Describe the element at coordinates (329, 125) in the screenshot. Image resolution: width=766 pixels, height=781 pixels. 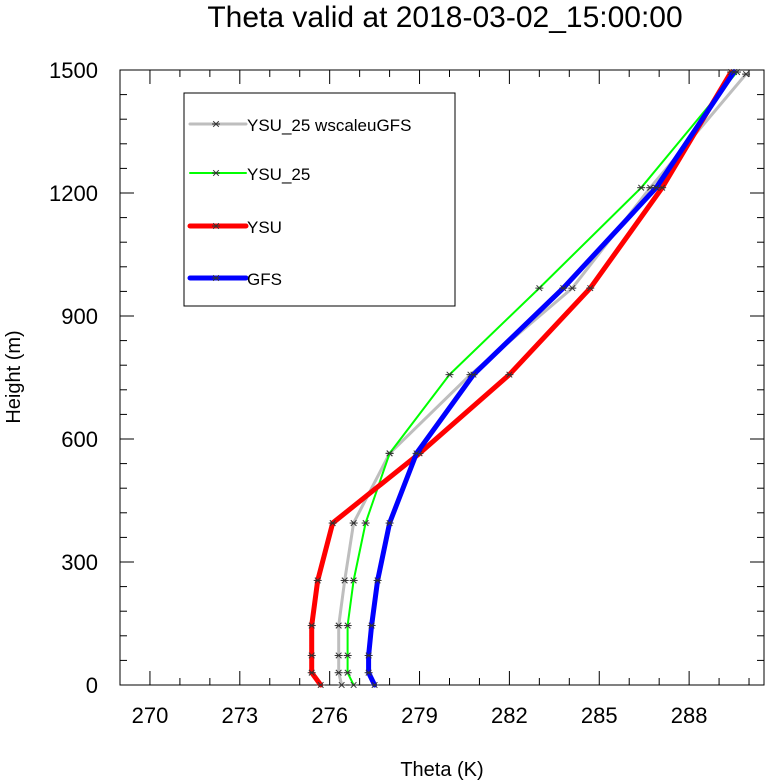
I see `legend-label: YSU_25 wscaleuGFS` at that location.